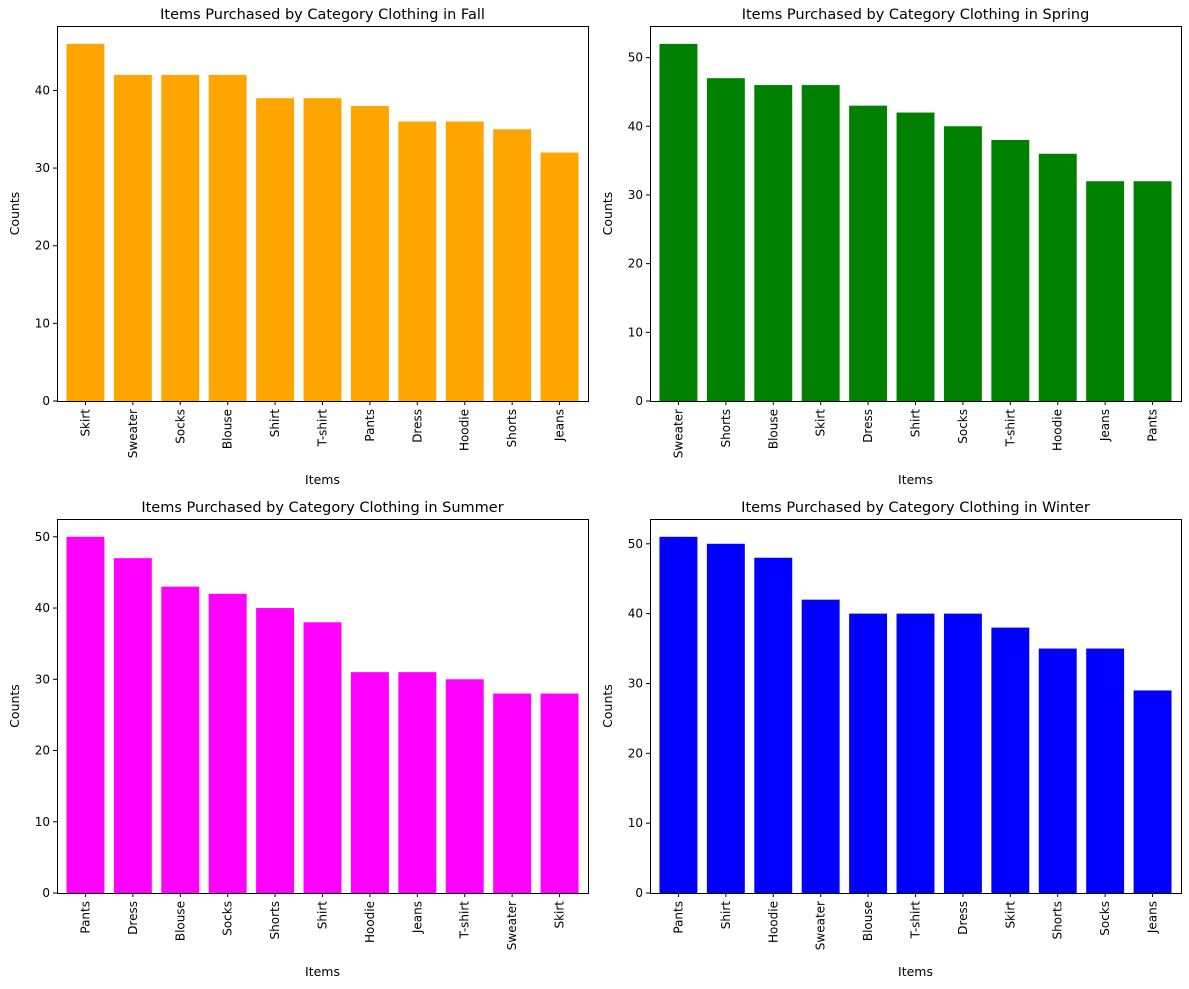 The height and width of the screenshot is (989, 1189). Describe the element at coordinates (42, 679) in the screenshot. I see `y-tick-label: 30` at that location.